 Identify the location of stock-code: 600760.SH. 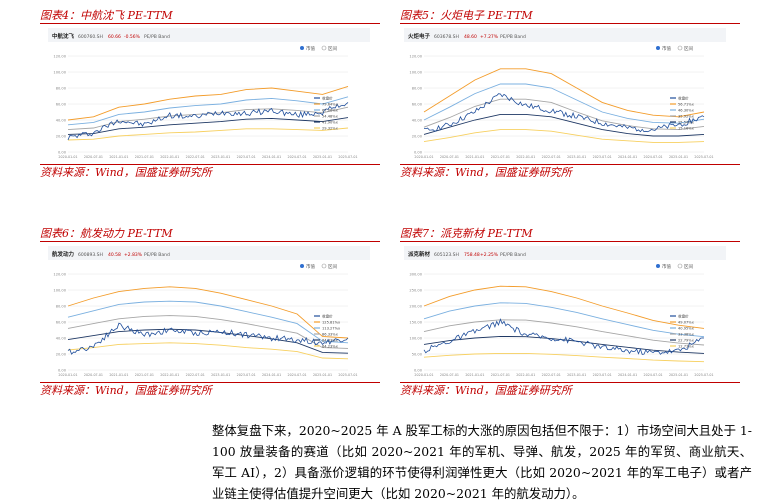
(90, 37).